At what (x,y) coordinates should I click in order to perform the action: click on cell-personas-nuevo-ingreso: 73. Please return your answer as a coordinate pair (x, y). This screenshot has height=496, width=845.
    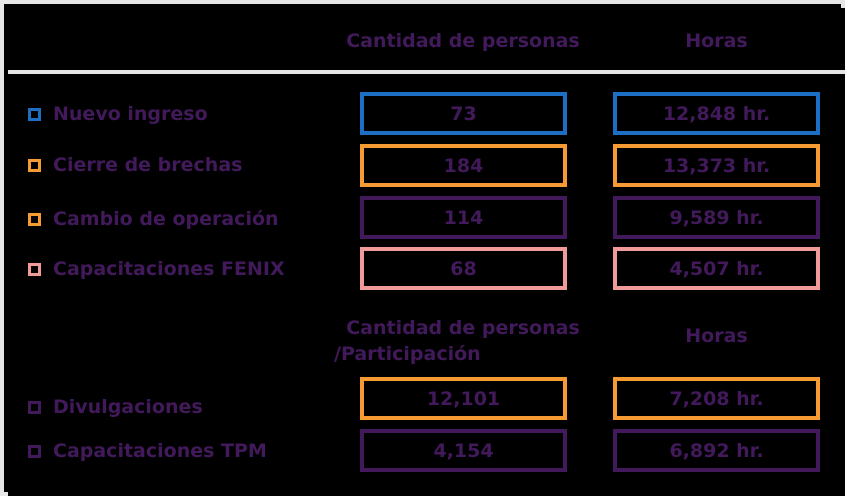
    Looking at the image, I should click on (463, 113).